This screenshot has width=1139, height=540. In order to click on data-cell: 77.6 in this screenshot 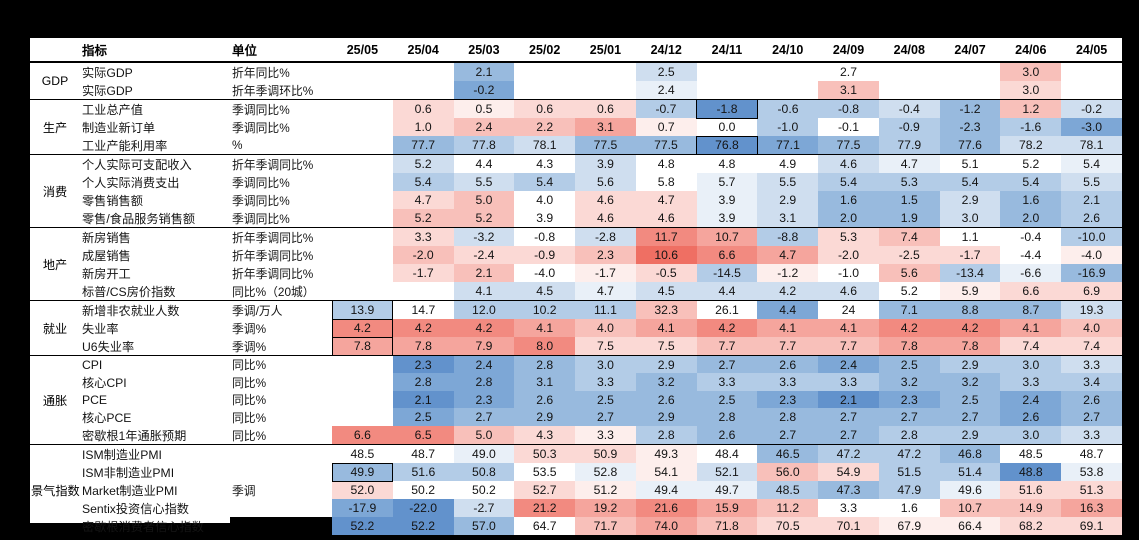, I will do `click(970, 145)`.